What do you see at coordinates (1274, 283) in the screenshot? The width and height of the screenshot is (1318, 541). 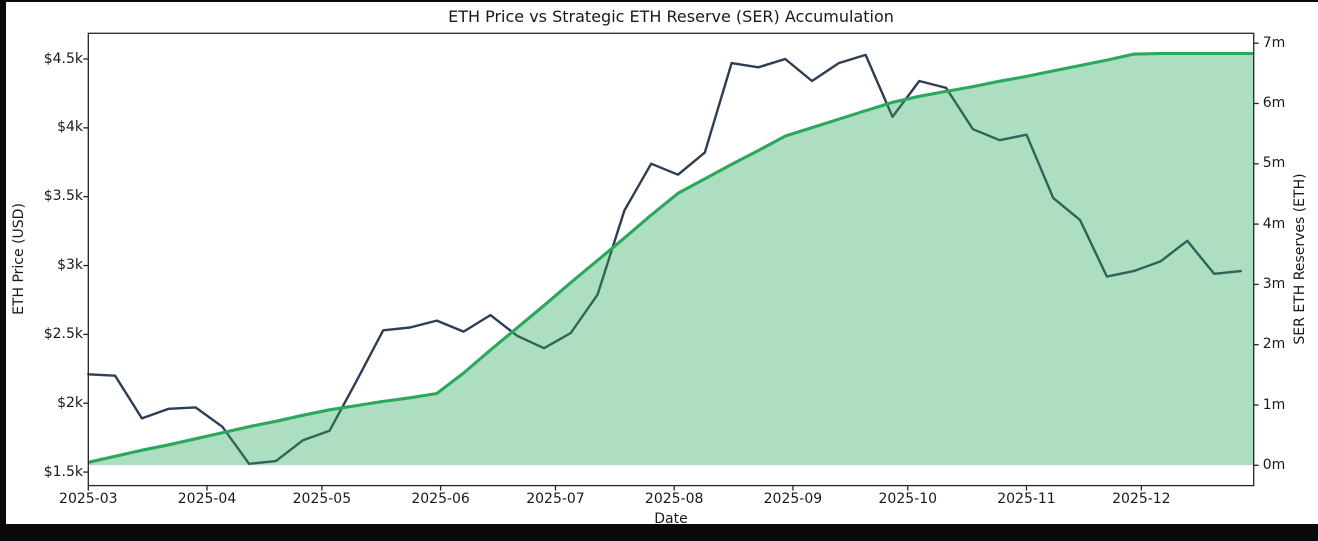 I see `y-right-tick-label: 3m` at bounding box center [1274, 283].